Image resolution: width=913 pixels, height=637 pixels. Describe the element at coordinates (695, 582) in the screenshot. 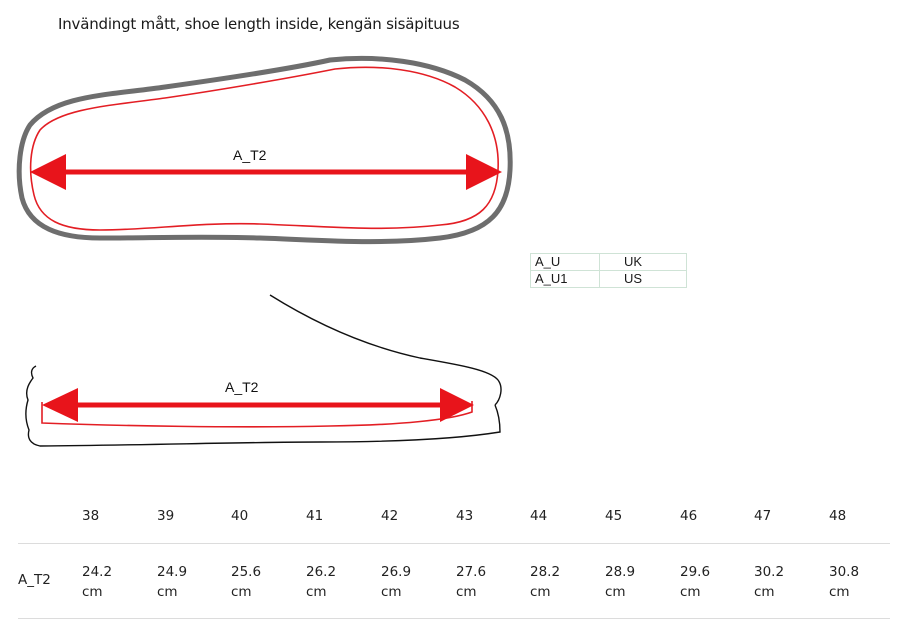

I see `length-cell: 29.6 cm` at that location.